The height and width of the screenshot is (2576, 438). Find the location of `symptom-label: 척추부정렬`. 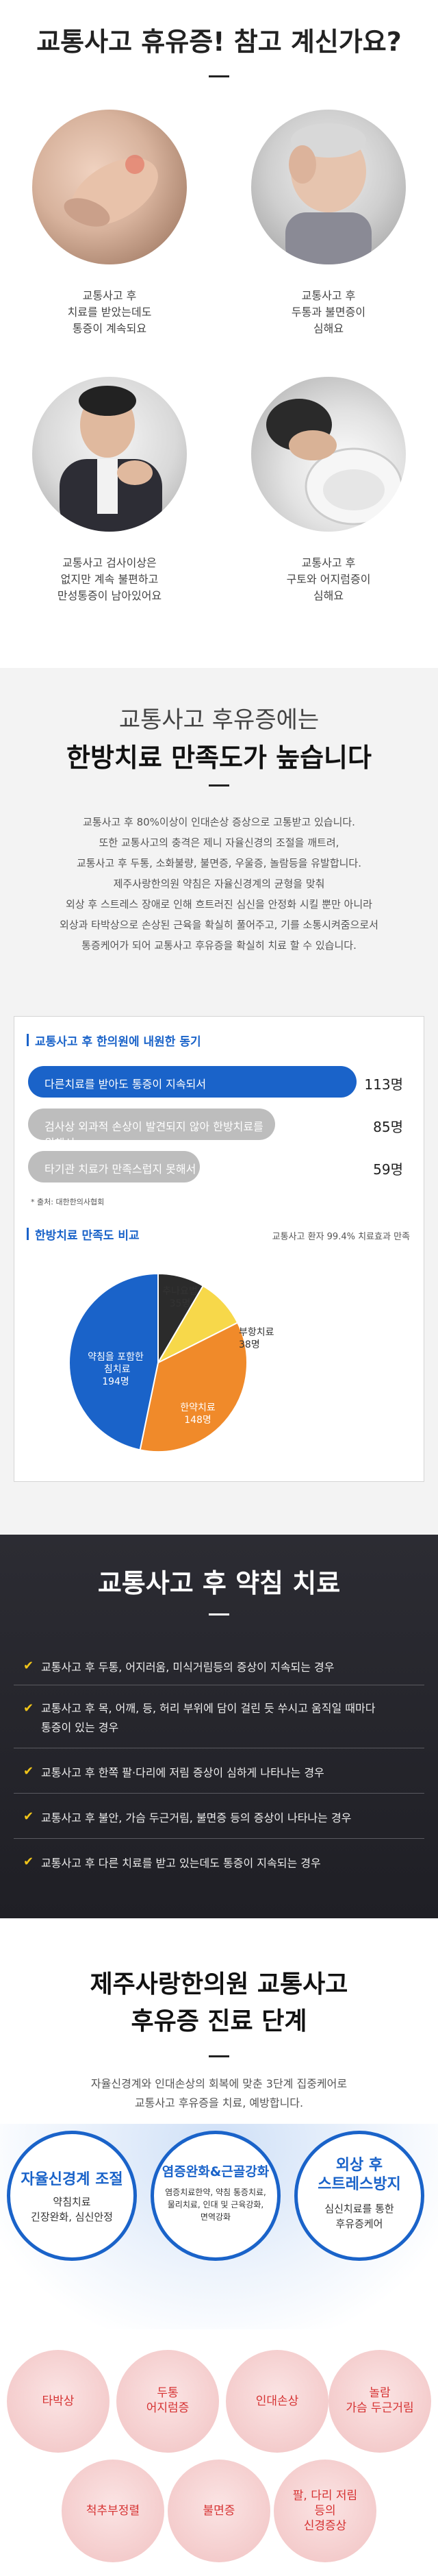

symptom-label: 척추부정렬 is located at coordinates (113, 2511).